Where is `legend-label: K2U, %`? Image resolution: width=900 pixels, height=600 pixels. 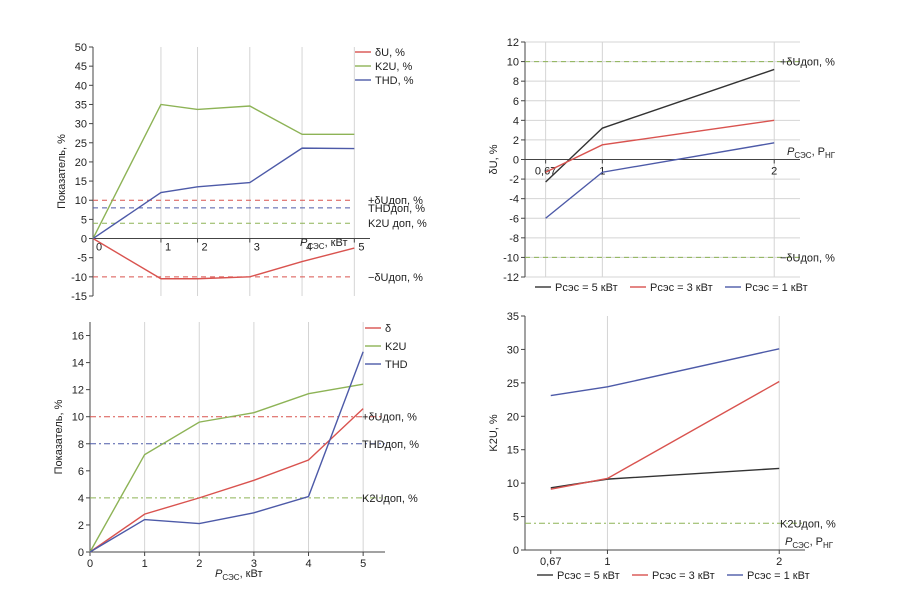 legend-label: K2U, % is located at coordinates (394, 67).